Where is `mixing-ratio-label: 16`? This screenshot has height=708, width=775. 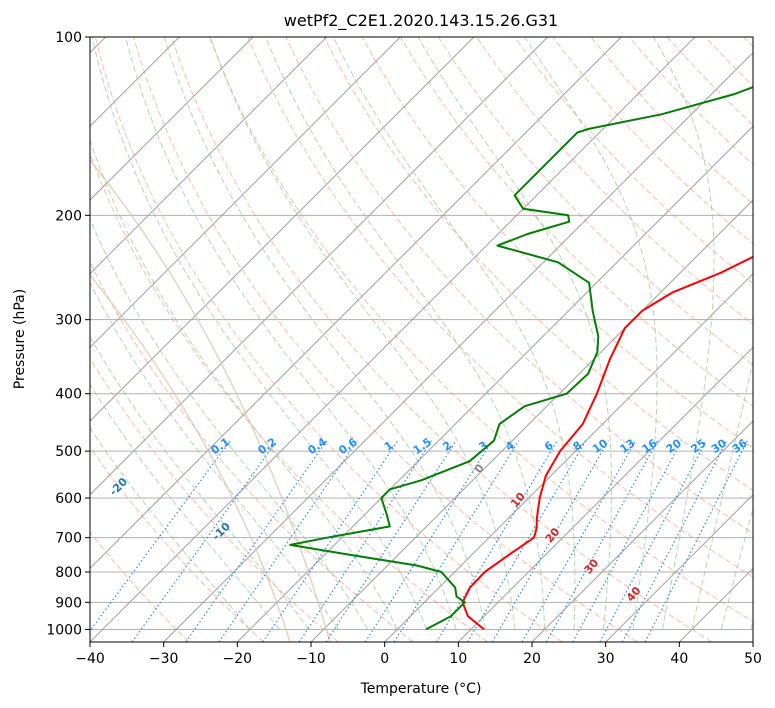 mixing-ratio-label: 16 is located at coordinates (650, 446).